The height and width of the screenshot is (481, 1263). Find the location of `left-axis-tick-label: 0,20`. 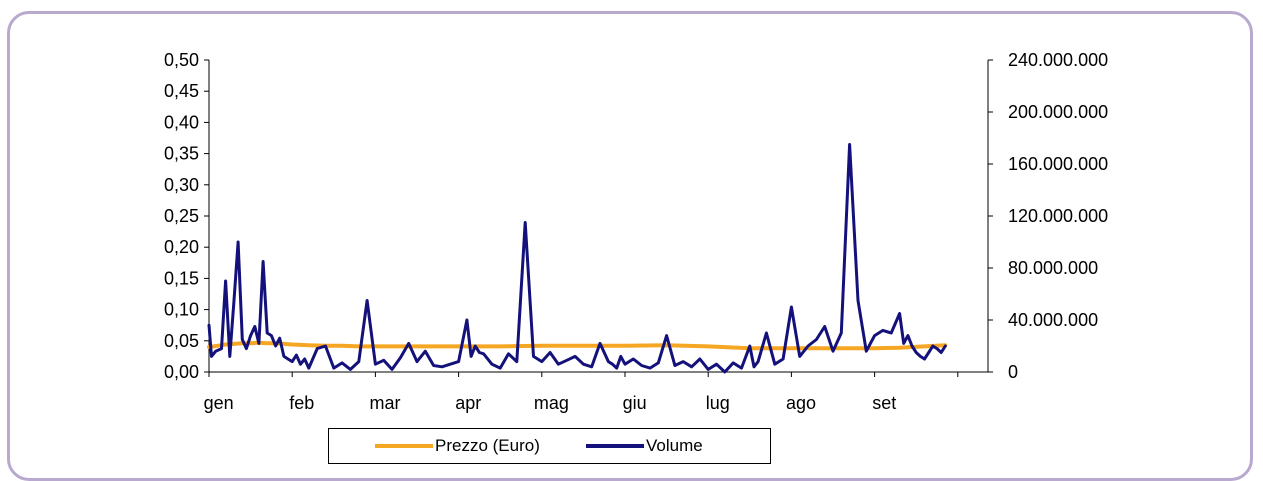

left-axis-tick-label: 0,20 is located at coordinates (181, 247).